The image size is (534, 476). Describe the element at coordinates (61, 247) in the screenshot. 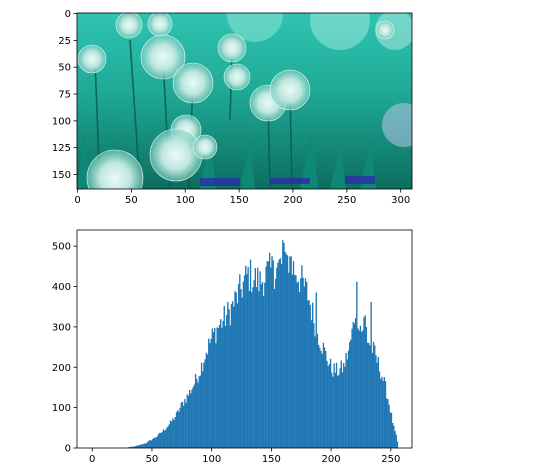

I see `y-tick-label: 500` at that location.